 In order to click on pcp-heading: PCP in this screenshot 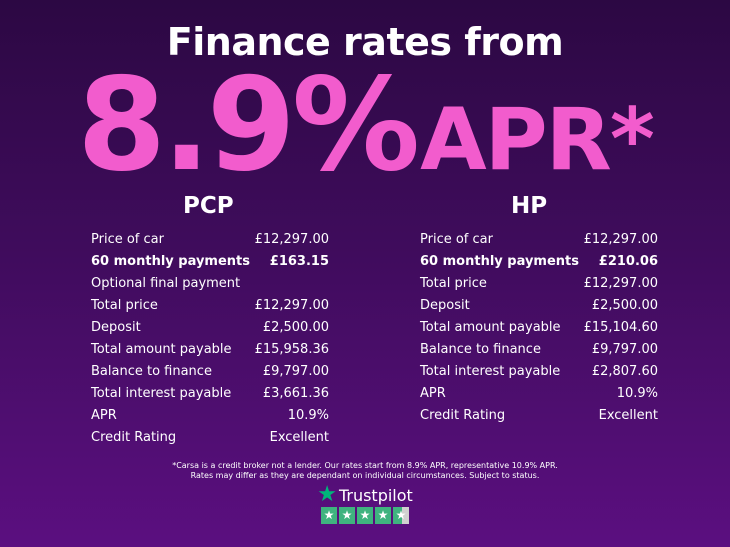, I will do `click(208, 206)`.